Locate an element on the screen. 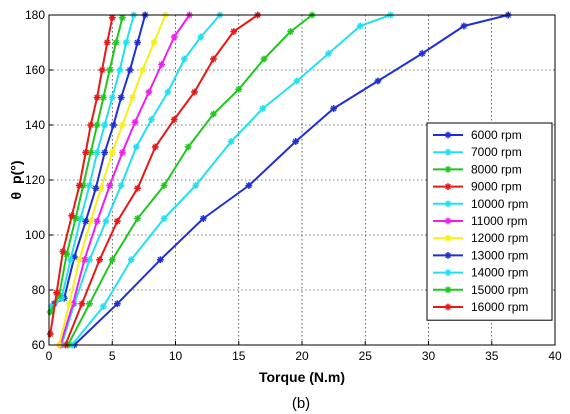  legend-label: 11000 rpm is located at coordinates (499, 221).